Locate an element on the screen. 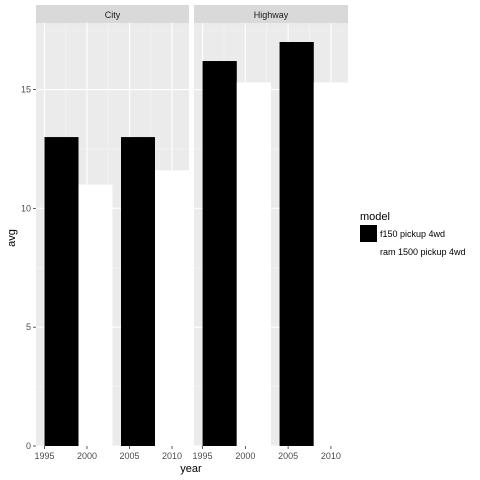 This screenshot has height=480, width=480. legend-item: ram 1500 pickup 4wd is located at coordinates (413, 251).